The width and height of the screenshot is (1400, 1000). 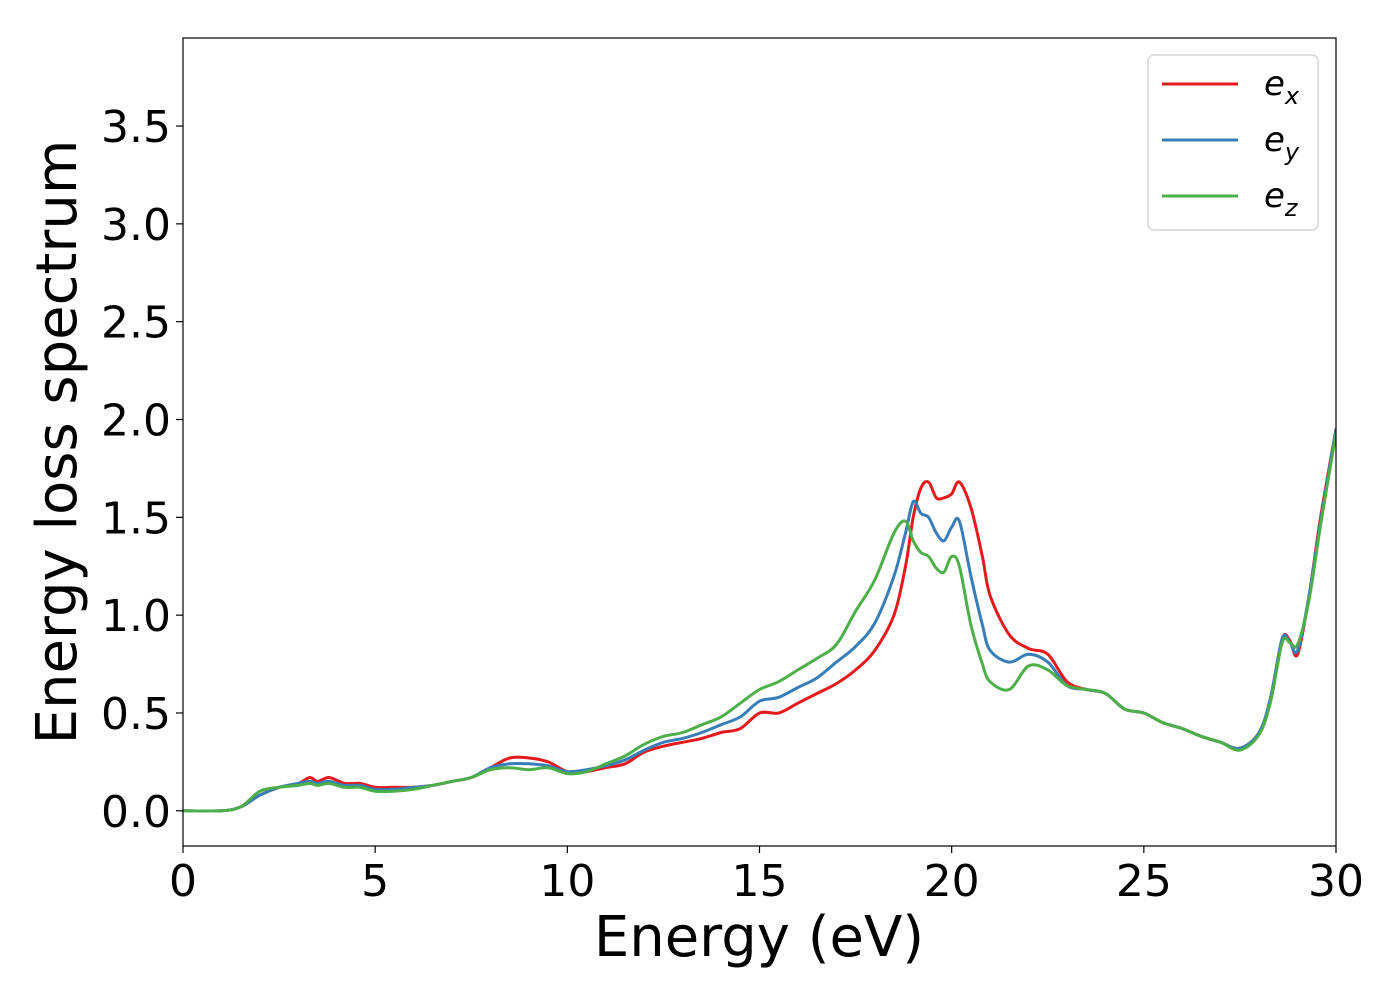 I want to click on y-axis-label: Energy loss spectrum, so click(x=57, y=442).